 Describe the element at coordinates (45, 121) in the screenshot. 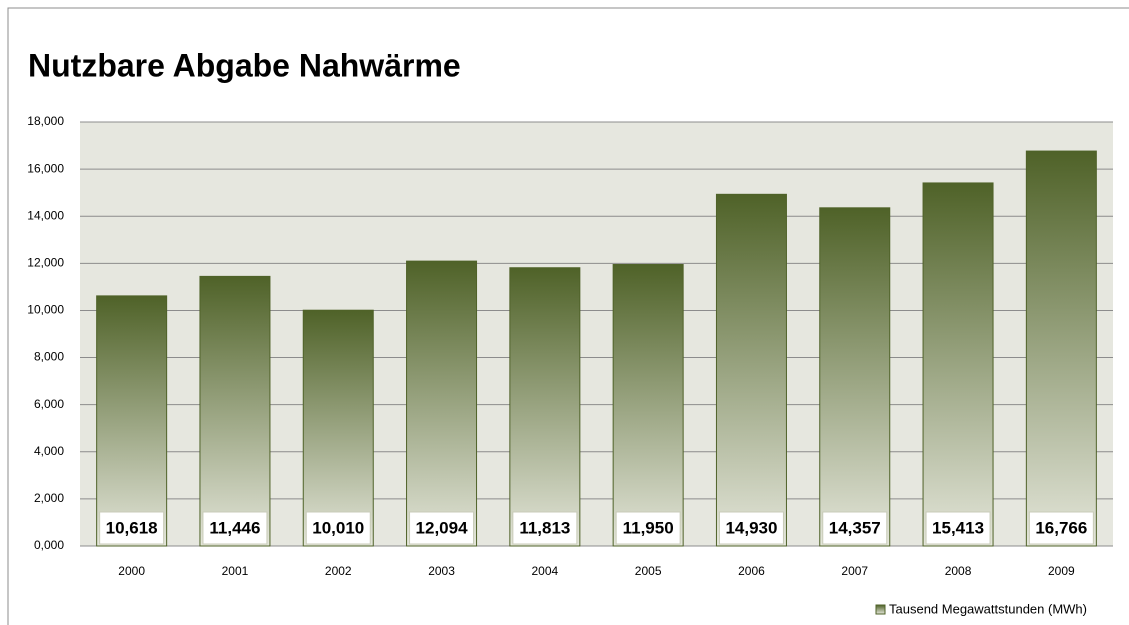

I see `y-tick-label: 18,000` at that location.